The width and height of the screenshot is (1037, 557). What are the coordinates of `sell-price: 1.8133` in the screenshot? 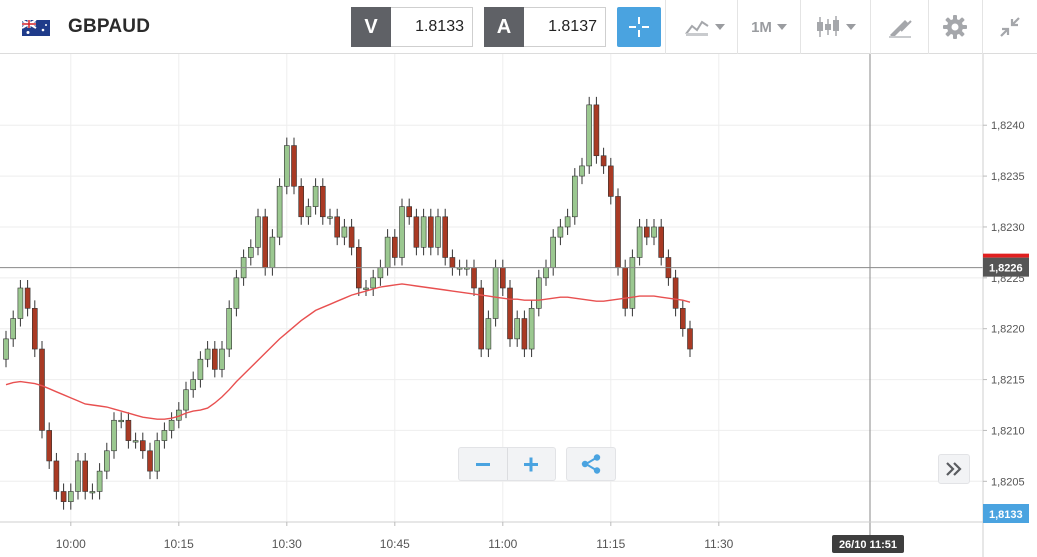 It's located at (432, 27).